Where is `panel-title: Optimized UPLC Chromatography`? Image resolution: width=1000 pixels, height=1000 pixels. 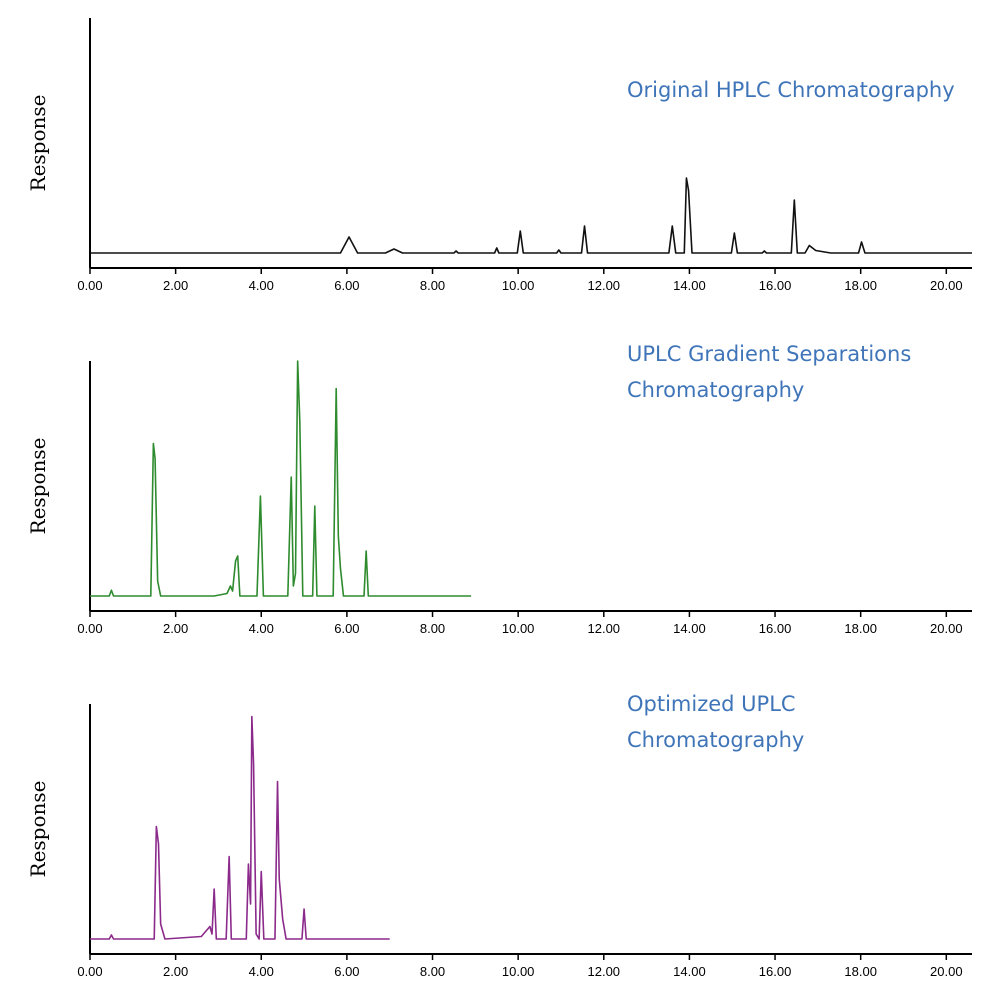 panel-title: Optimized UPLC Chromatography is located at coordinates (716, 722).